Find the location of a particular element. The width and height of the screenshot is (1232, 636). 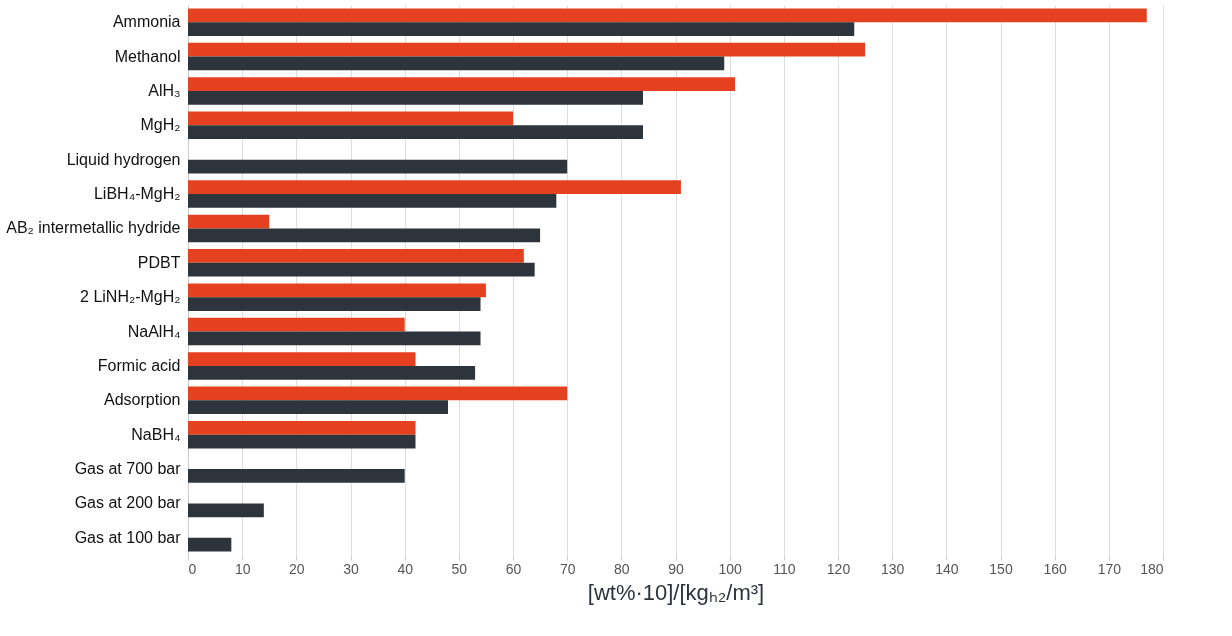

x-tick-label: 120 is located at coordinates (838, 568).